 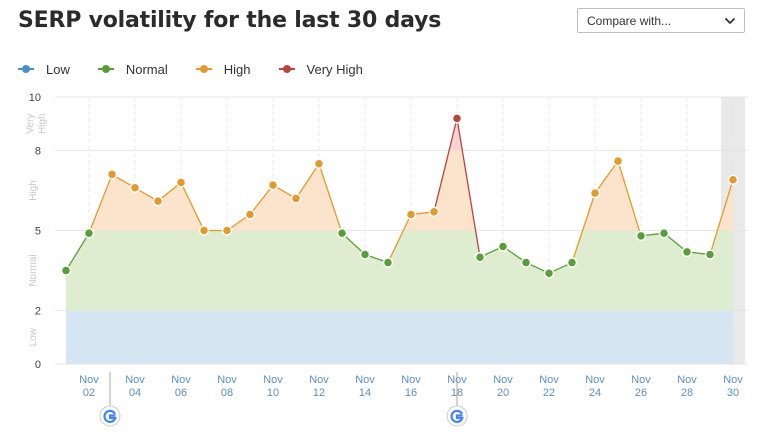 I want to click on chevron-down-icon, so click(x=730, y=21).